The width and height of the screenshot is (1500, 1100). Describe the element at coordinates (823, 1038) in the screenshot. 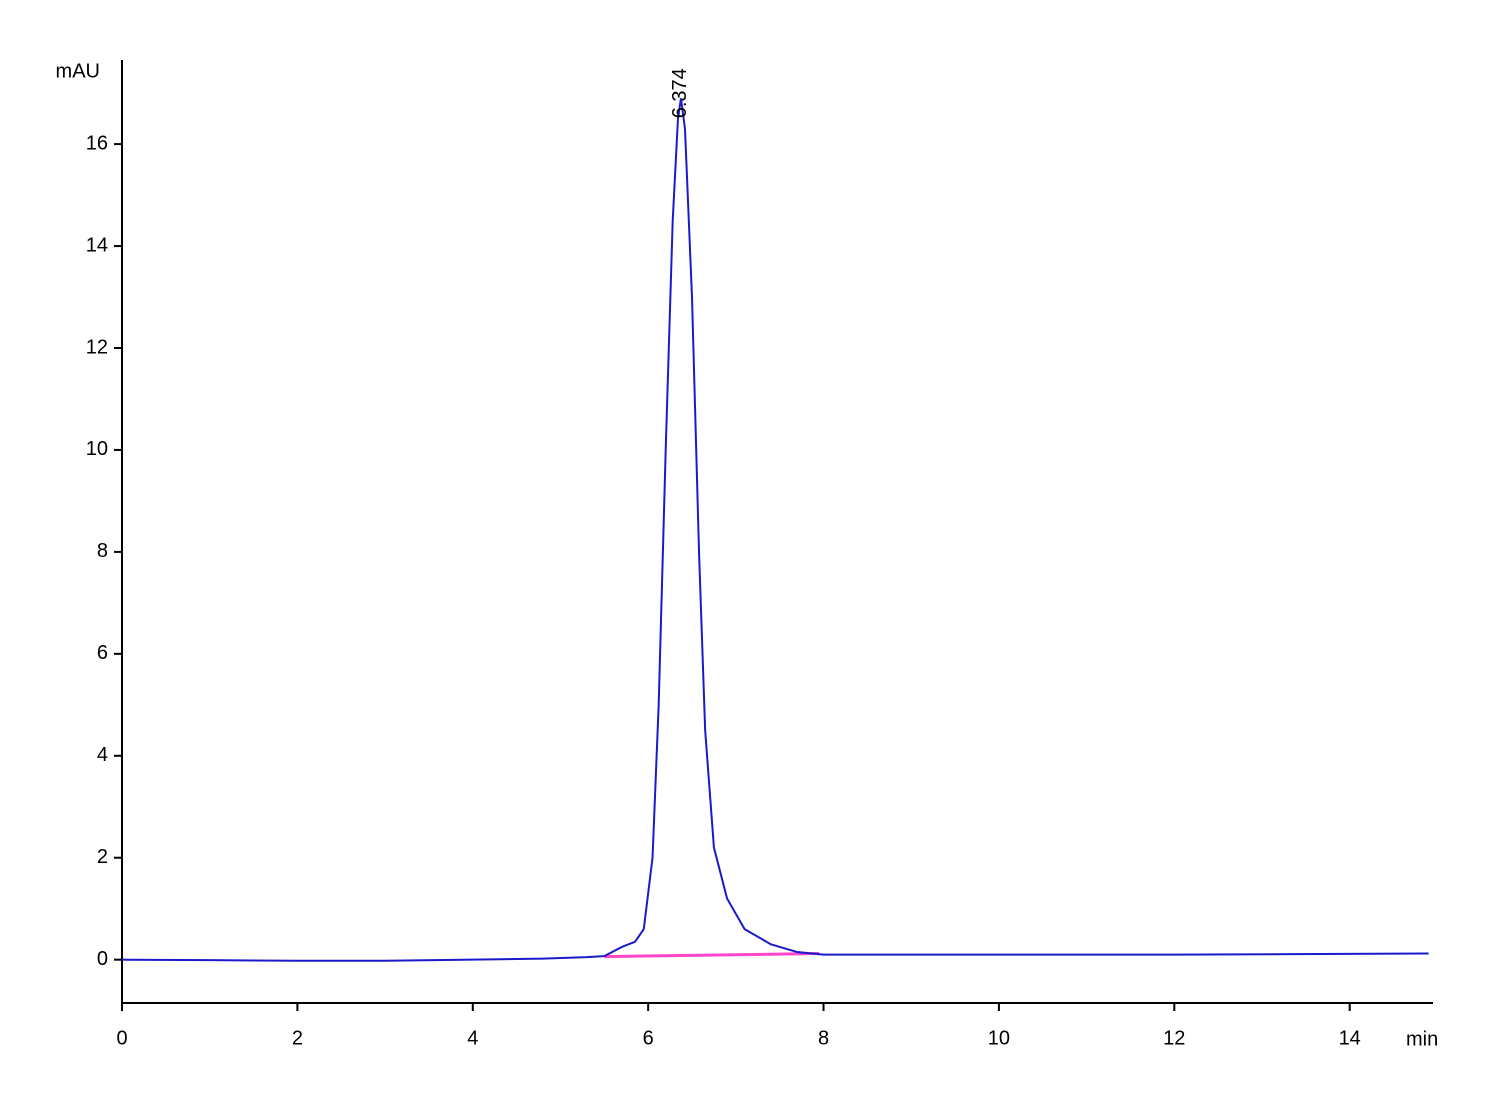

I see `x-tick-label: 8` at that location.